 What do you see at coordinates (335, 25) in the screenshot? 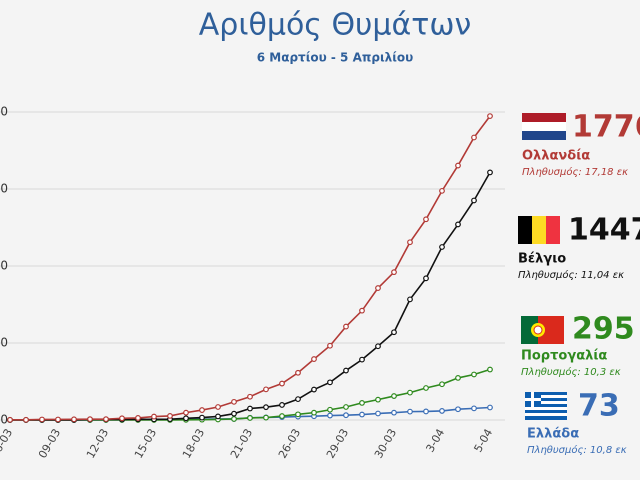
I see `chart-title: Αριθμός Θυμάτων` at bounding box center [335, 25].